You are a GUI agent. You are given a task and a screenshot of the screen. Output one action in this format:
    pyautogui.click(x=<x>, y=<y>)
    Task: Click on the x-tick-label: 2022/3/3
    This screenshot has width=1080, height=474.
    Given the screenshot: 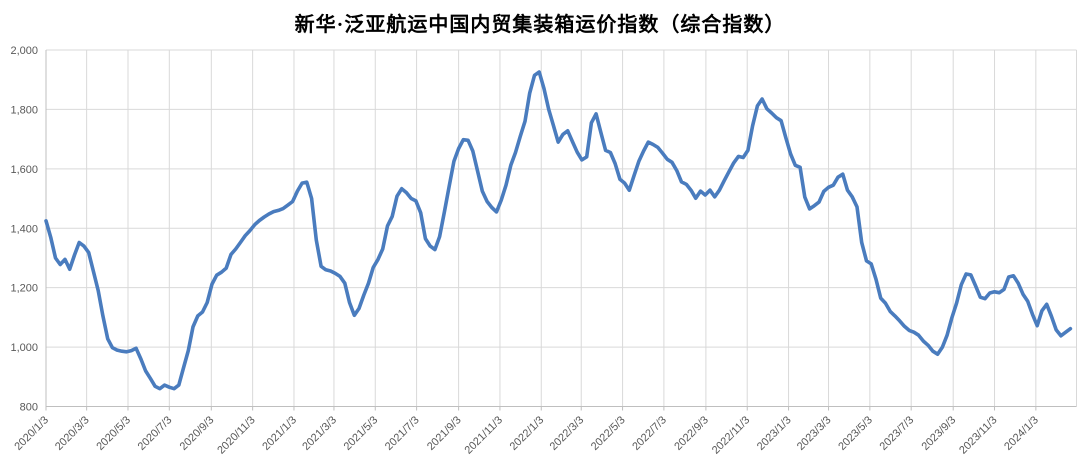 What is the action you would take?
    pyautogui.click(x=567, y=433)
    